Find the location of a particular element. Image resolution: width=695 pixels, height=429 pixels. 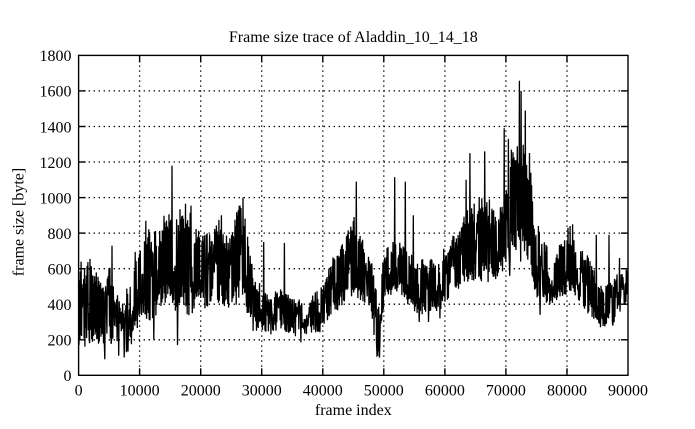

svg-text: 200 is located at coordinates (60, 341).